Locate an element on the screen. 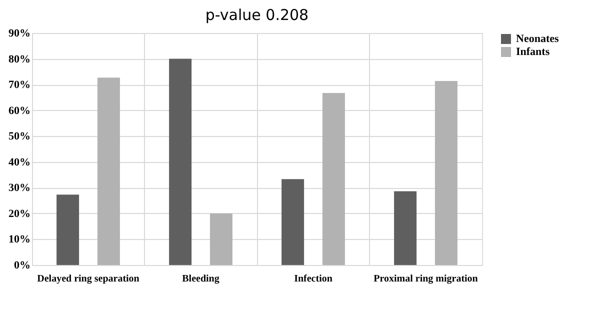 The image size is (600, 332). legend-label: Neonates is located at coordinates (538, 39).